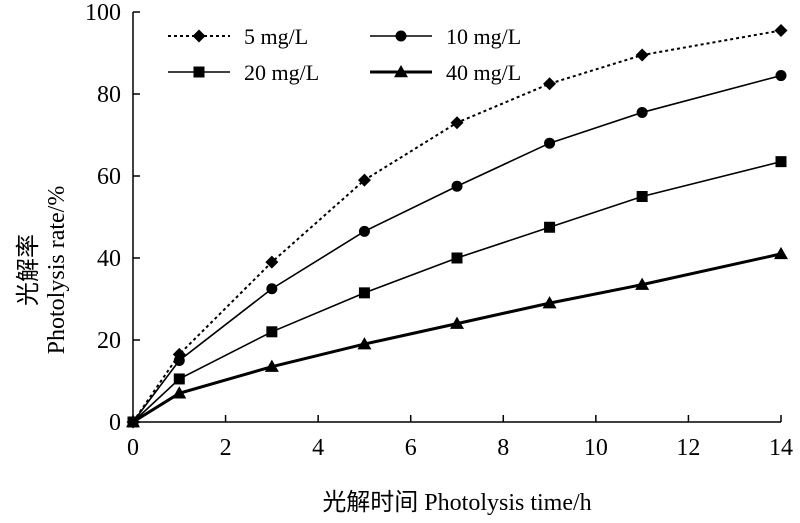  Describe the element at coordinates (238, 36) in the screenshot. I see `legend-item: 5 mg/L` at that location.